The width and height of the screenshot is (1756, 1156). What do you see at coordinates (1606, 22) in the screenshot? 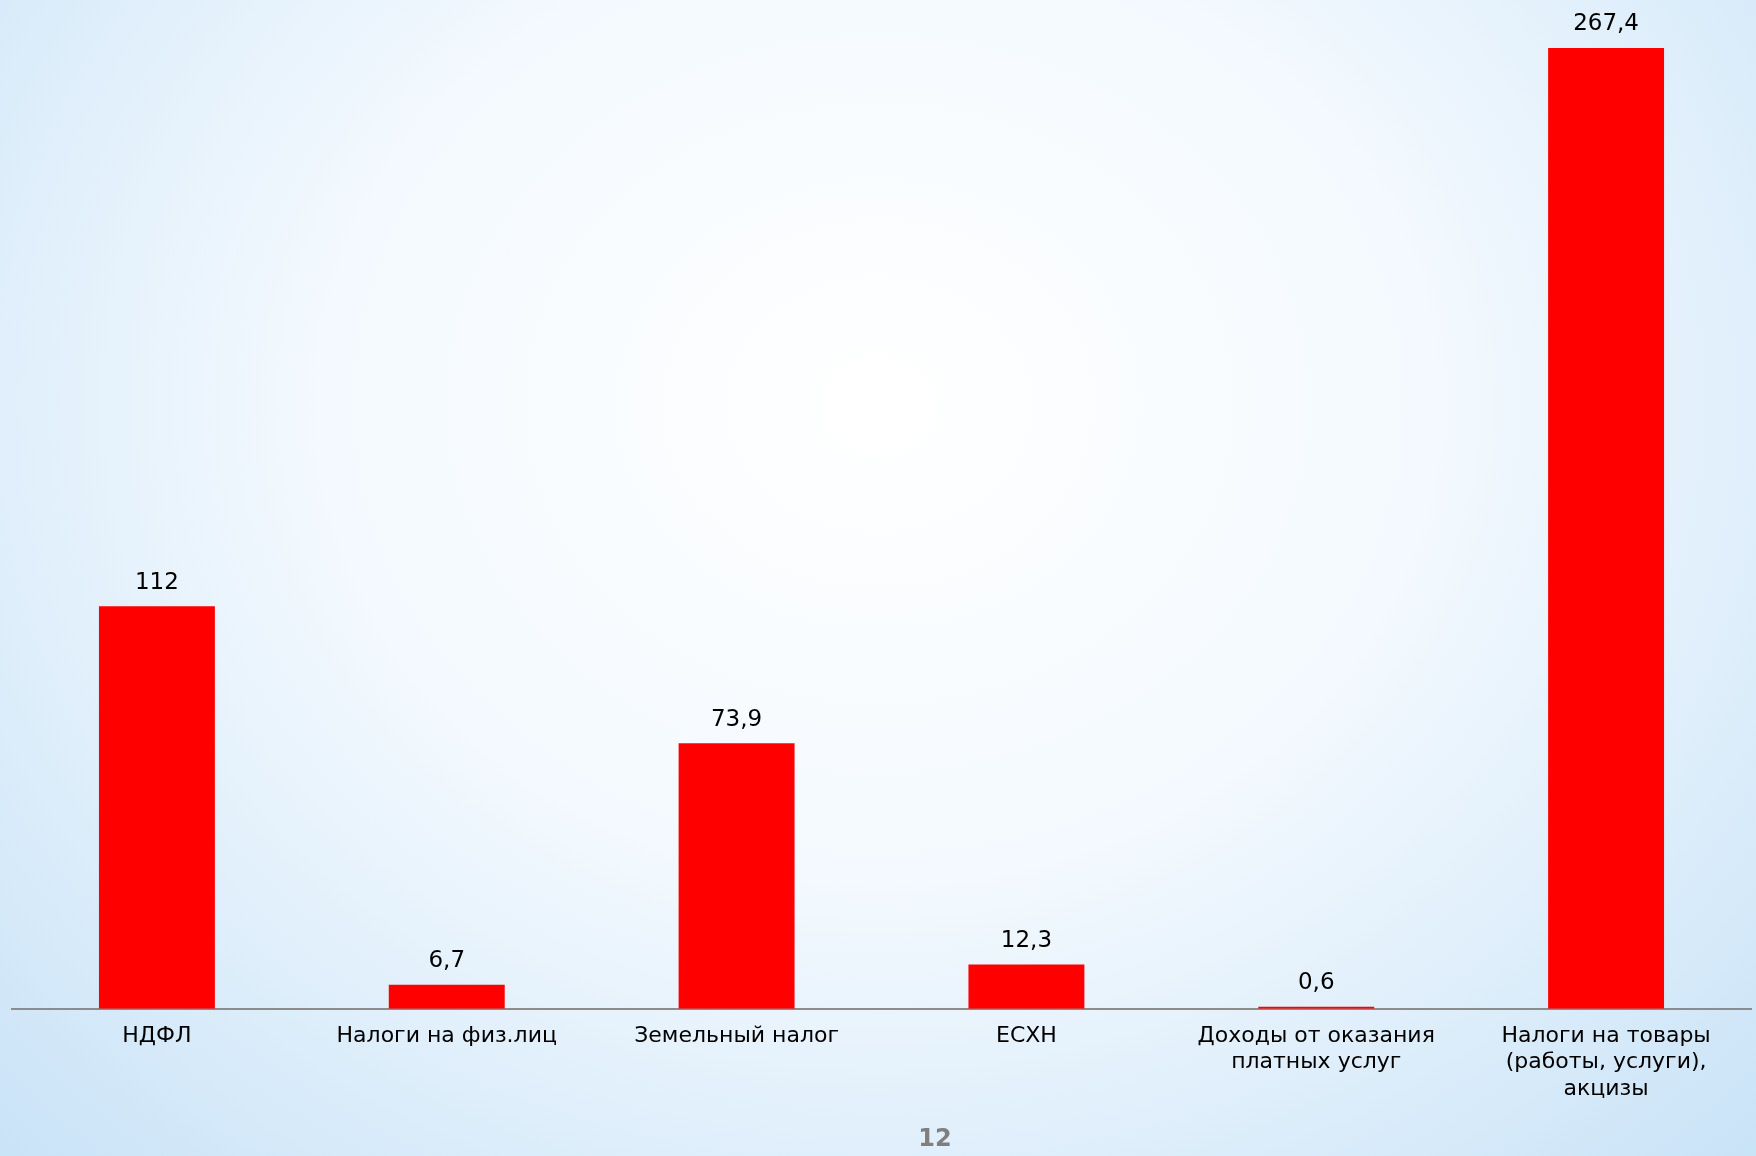
I see `data-label: 267,4` at bounding box center [1606, 22].